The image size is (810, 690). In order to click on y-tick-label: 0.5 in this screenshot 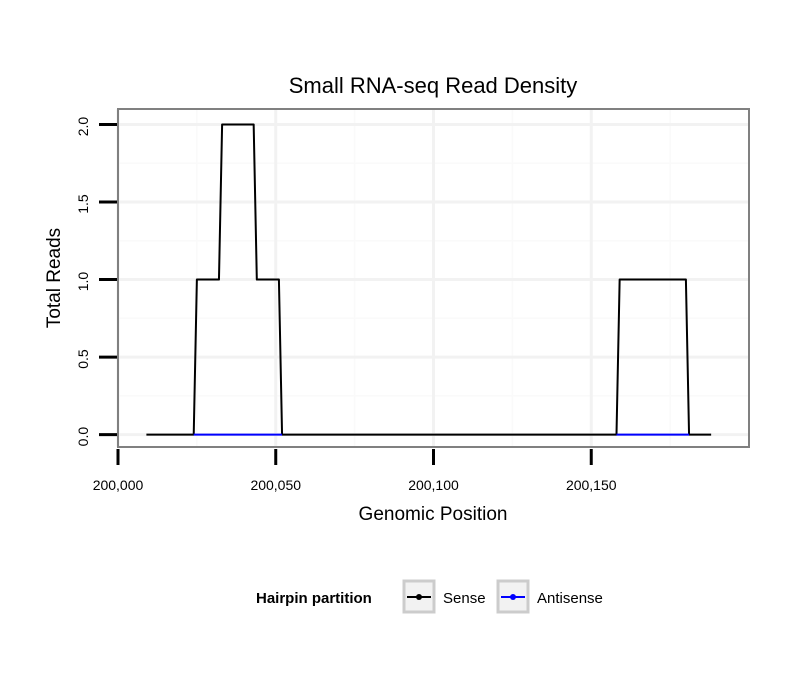, I will do `click(83, 359)`.